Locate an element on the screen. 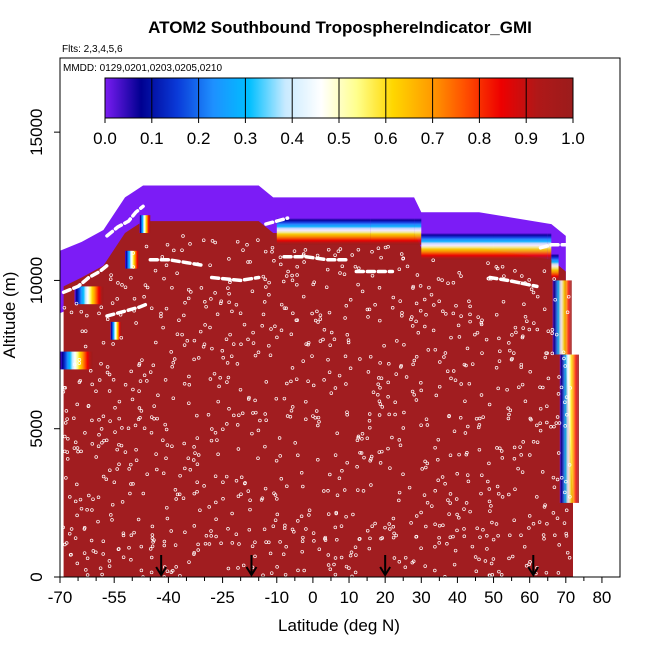 Image resolution: width=650 pixels, height=650 pixels. colorbar: 0.0 0.1 0.2 0.3 0.4 0.5 0.6 0.7 0.8 0.9 1.0 is located at coordinates (339, 112).